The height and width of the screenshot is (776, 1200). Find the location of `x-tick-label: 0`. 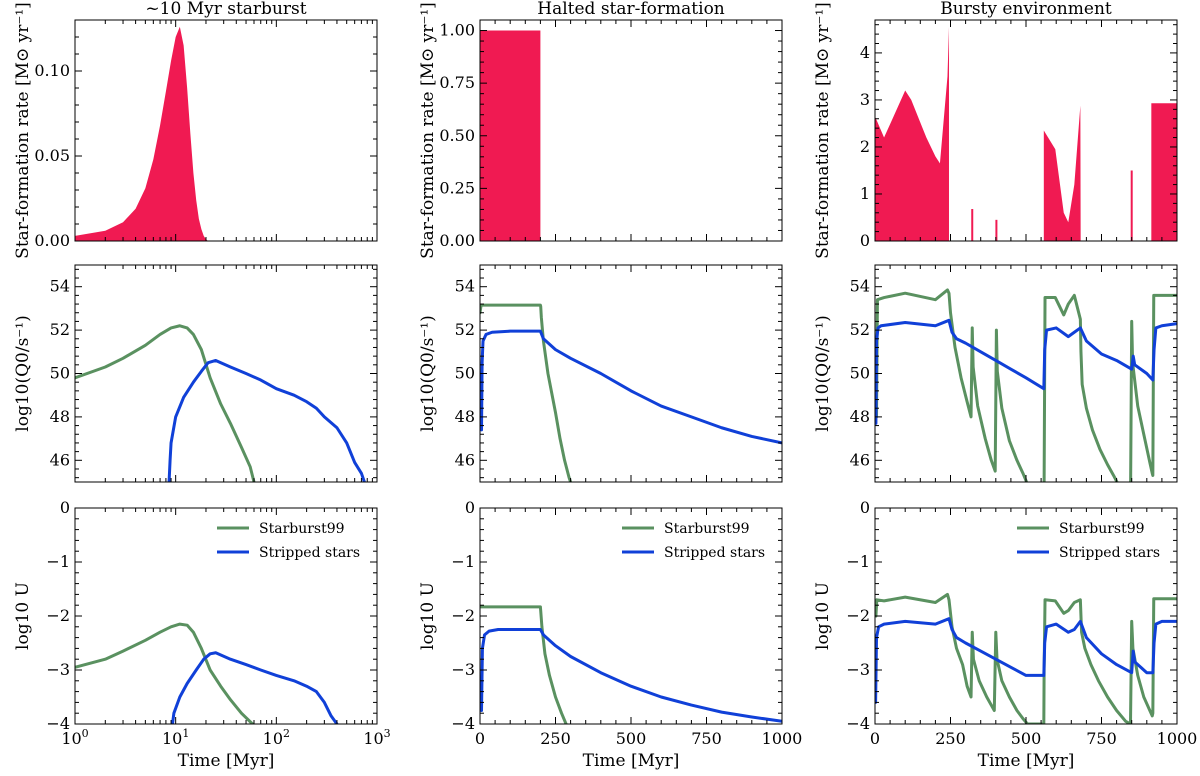

x-tick-label: 0 is located at coordinates (480, 738).